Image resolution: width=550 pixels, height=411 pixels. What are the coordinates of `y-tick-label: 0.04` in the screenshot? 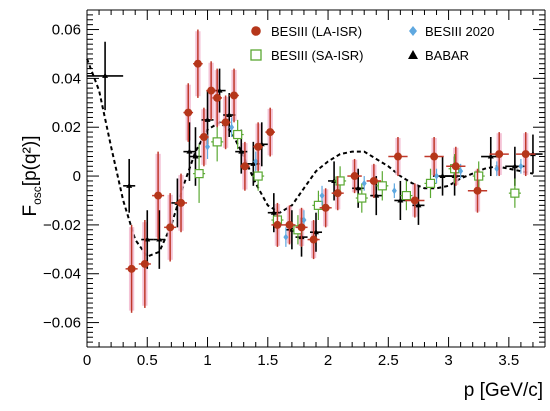 It's located at (66, 78).